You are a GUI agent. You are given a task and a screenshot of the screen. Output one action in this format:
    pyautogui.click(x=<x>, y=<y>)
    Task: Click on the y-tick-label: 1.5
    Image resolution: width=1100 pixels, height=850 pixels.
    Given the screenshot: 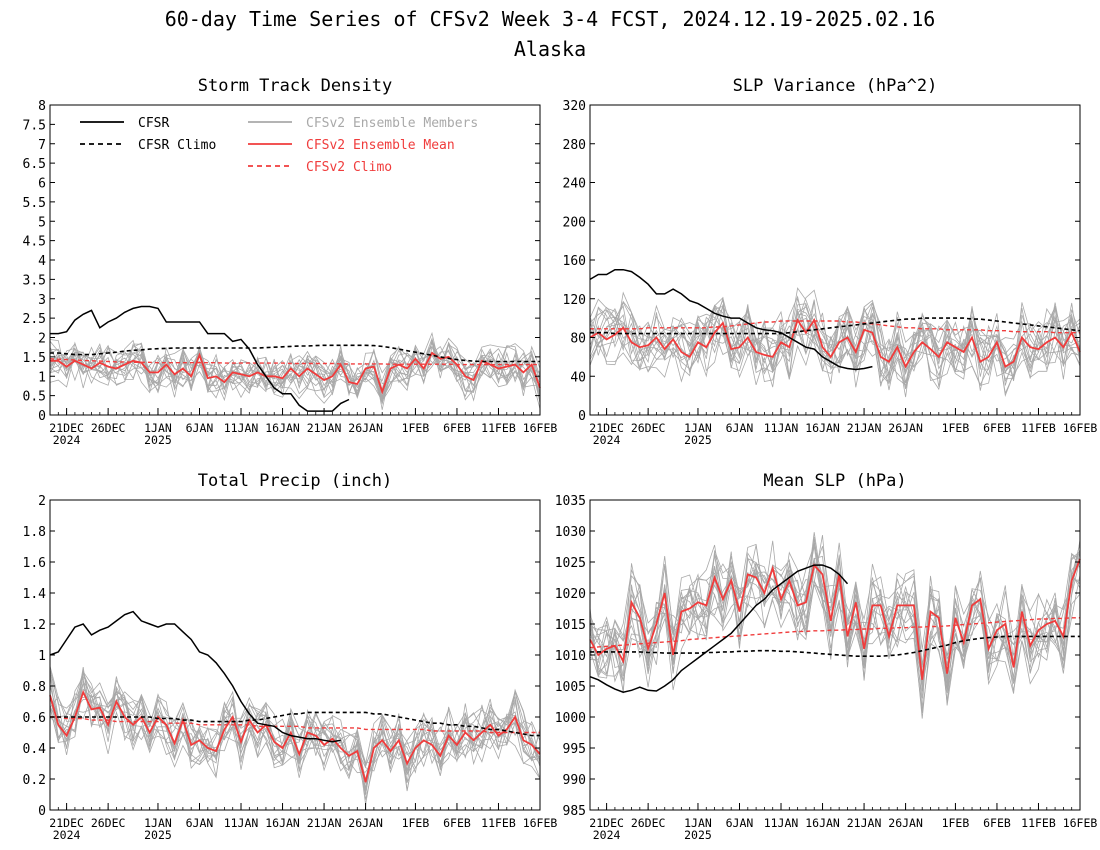 What is the action you would take?
    pyautogui.click(x=34, y=358)
    